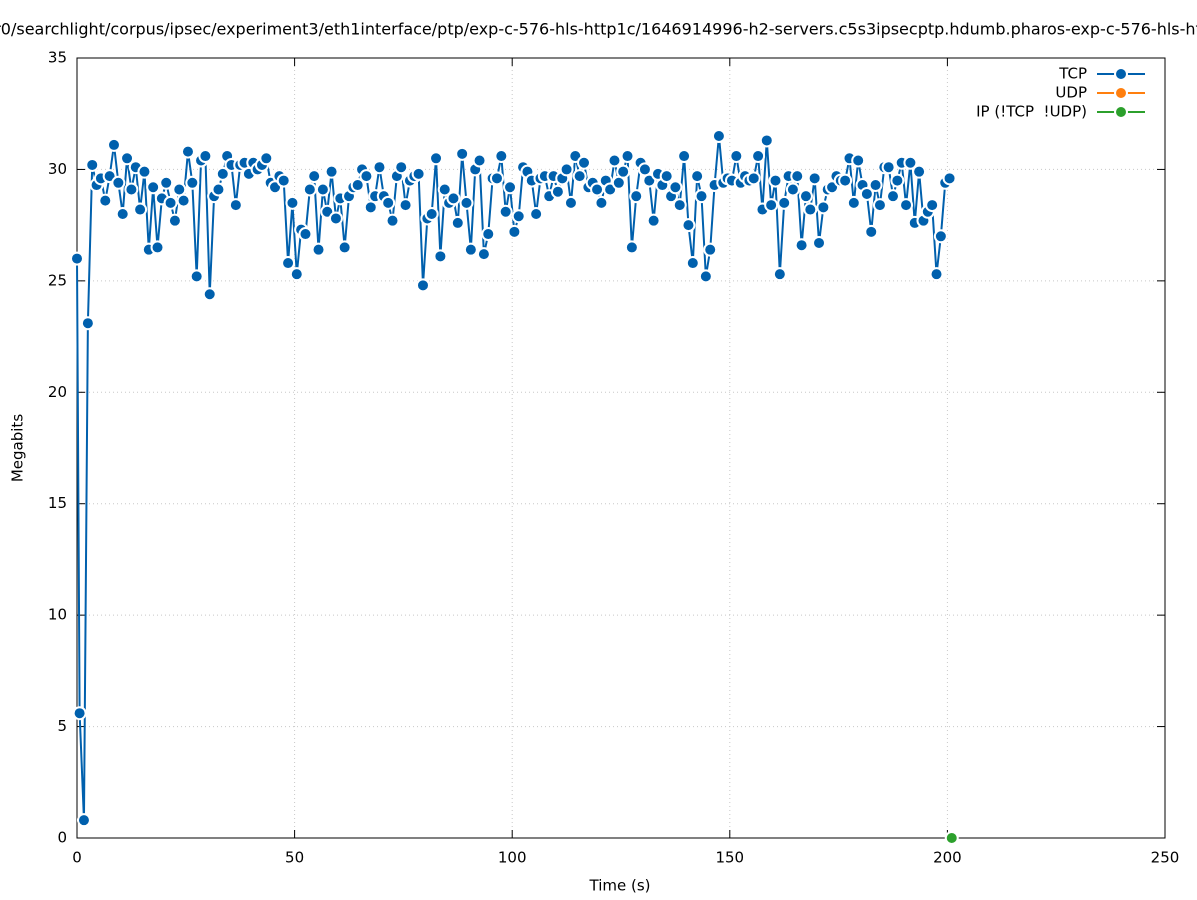 The width and height of the screenshot is (1197, 900). What do you see at coordinates (57, 169) in the screenshot?
I see `y-tick-label: 30` at bounding box center [57, 169].